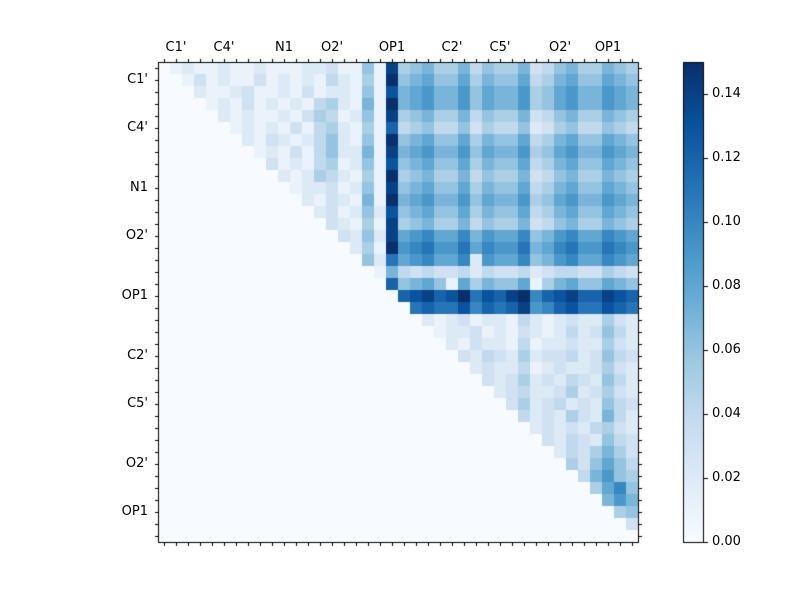 The image size is (800, 600). I want to click on x-tick-label-4: OP1, so click(392, 47).